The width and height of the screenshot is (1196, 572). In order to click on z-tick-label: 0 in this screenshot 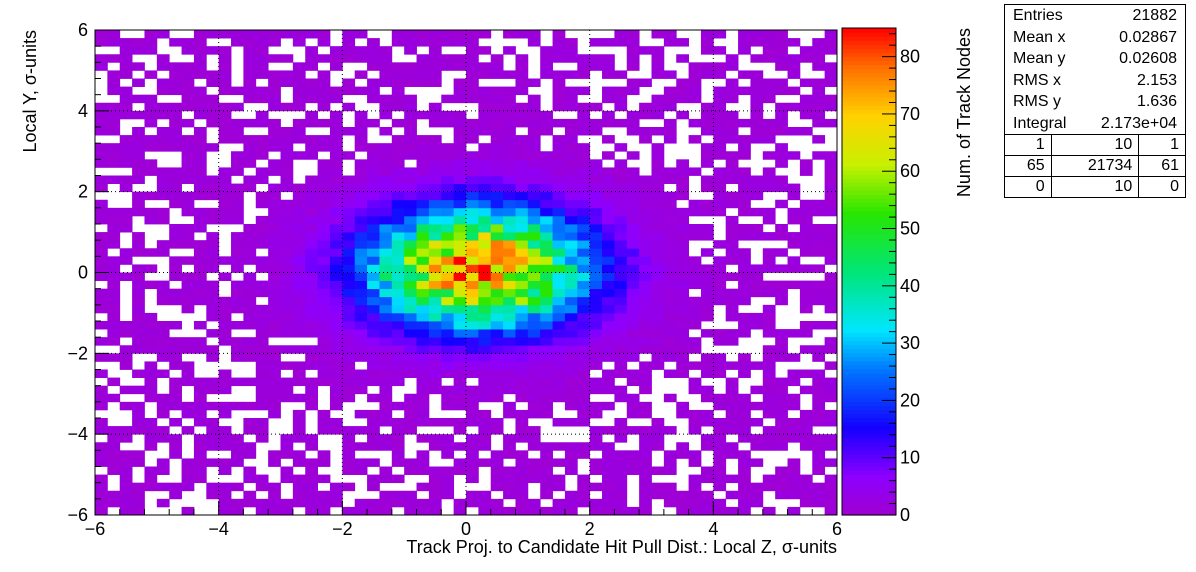, I will do `click(905, 515)`.